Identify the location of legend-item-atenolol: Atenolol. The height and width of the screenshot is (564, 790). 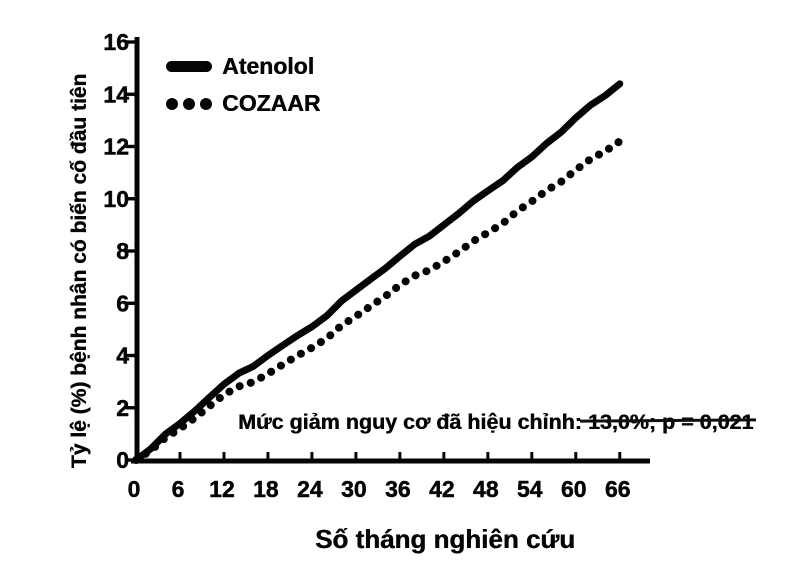
(243, 66).